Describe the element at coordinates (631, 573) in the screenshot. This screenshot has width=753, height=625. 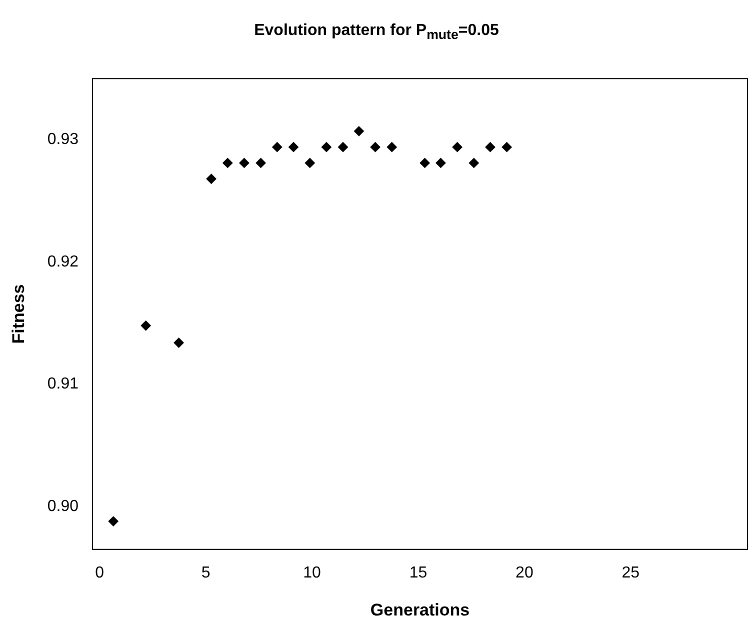
I see `x-tick-label: 25` at that location.